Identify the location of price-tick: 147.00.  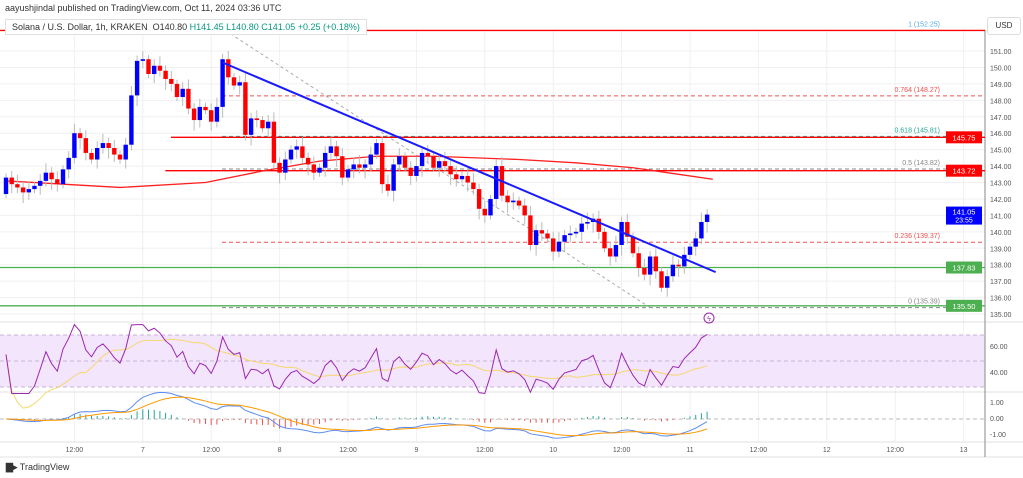
(1001, 118).